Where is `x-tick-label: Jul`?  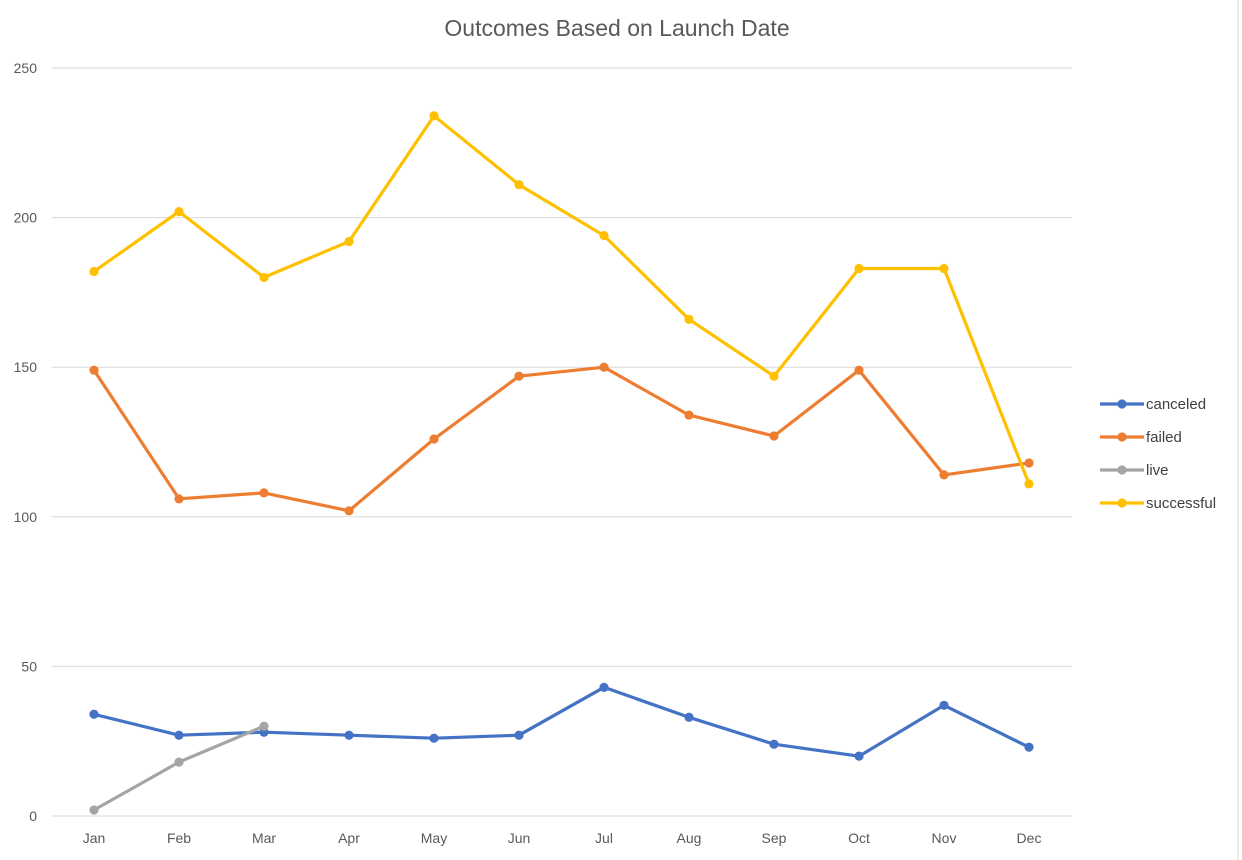 x-tick-label: Jul is located at coordinates (604, 838).